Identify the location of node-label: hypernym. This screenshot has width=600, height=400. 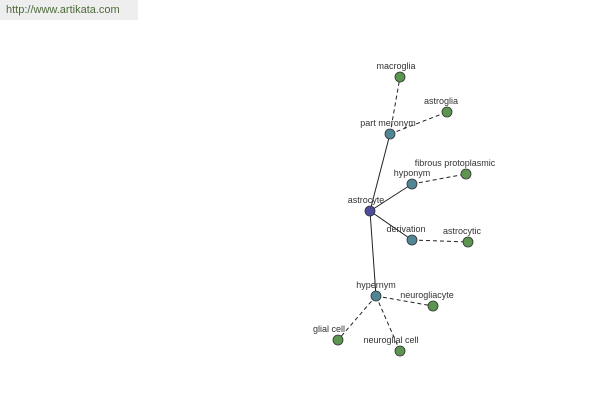
(376, 285).